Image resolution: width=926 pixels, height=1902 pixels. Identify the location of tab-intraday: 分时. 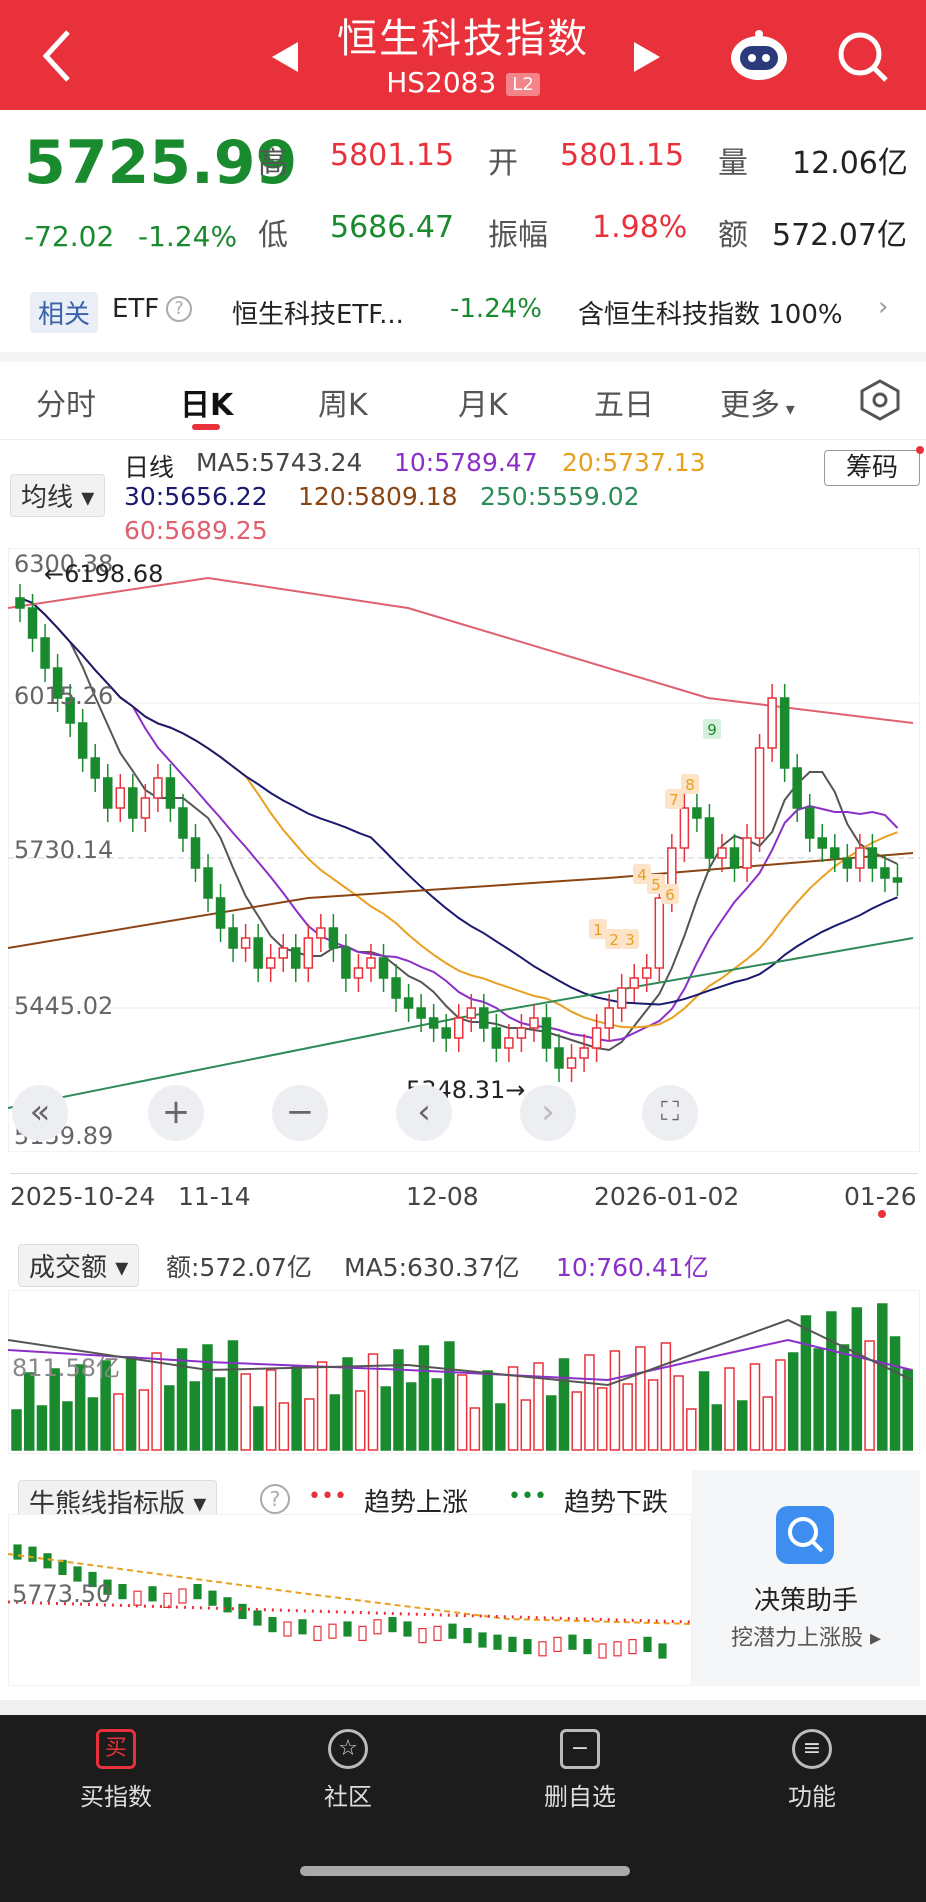
(66, 405).